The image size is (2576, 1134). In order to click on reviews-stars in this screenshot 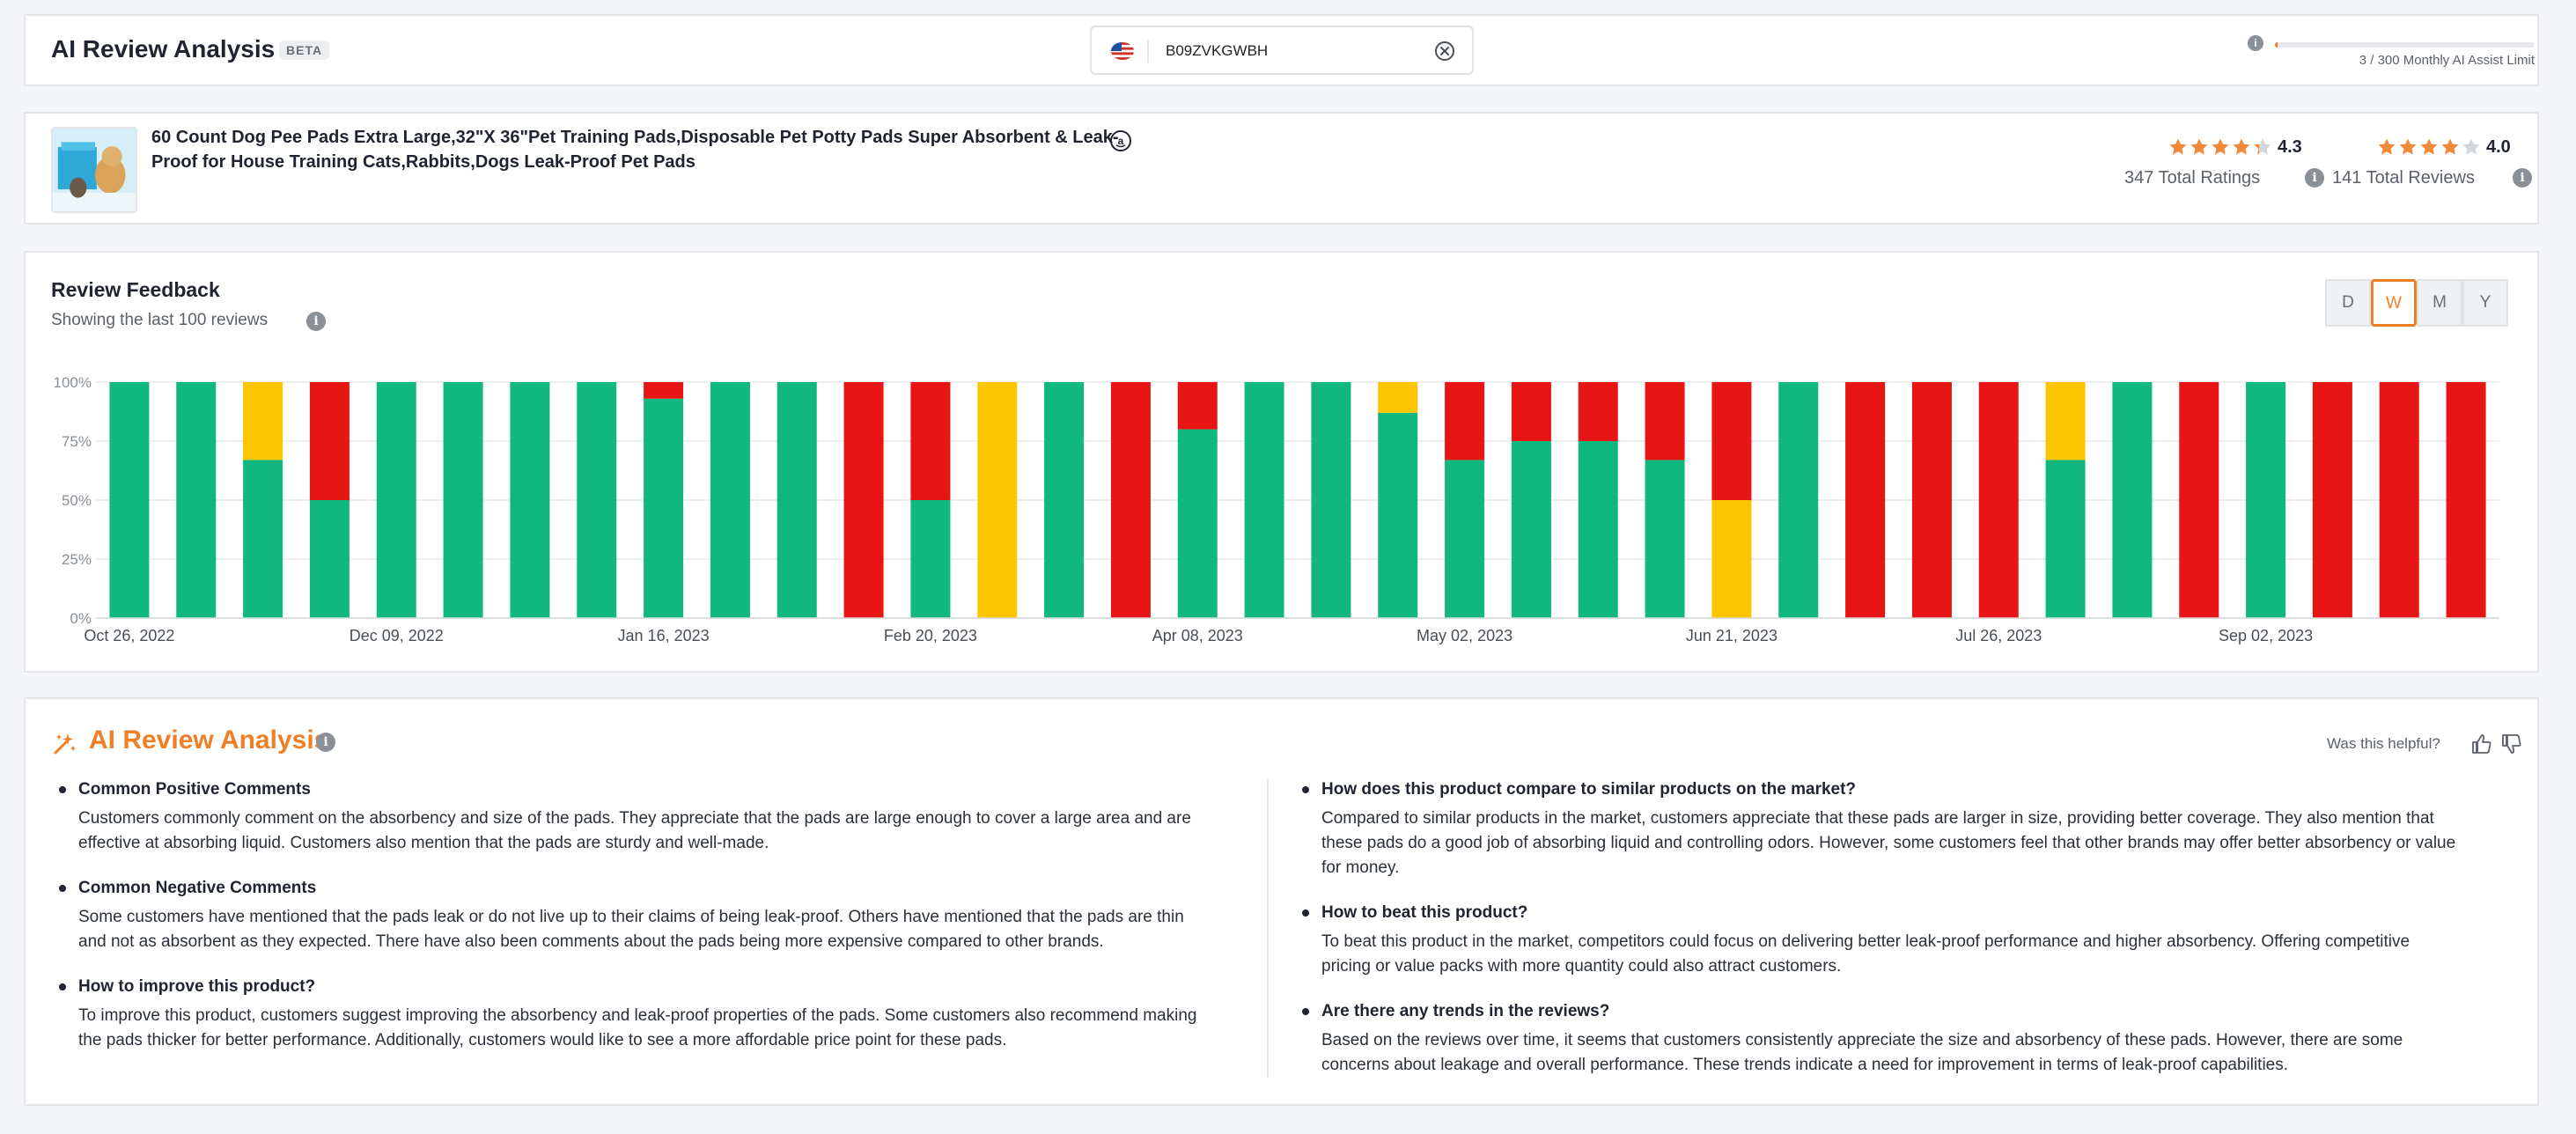, I will do `click(2429, 147)`.